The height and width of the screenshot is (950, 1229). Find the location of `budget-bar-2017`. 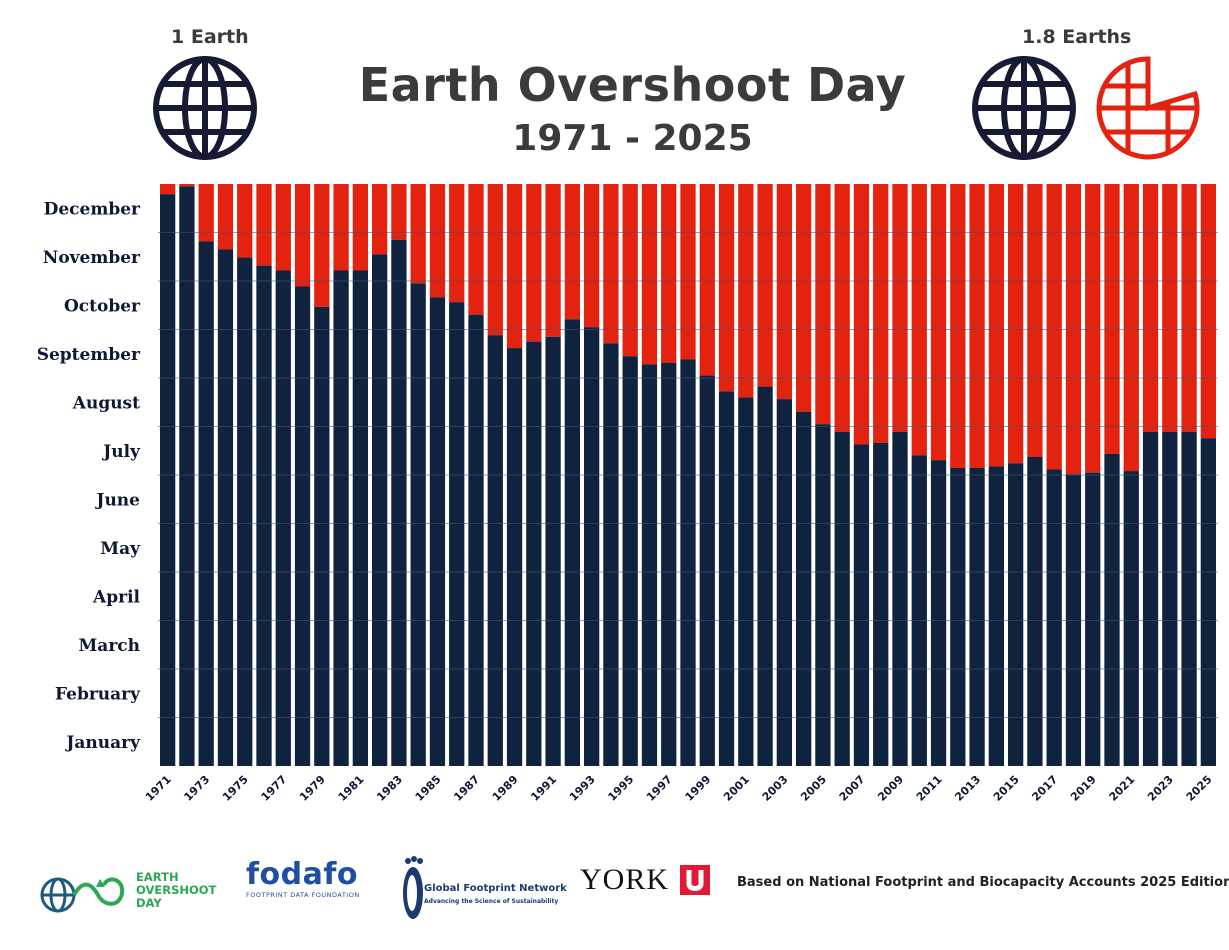

budget-bar-2017 is located at coordinates (1054, 617).